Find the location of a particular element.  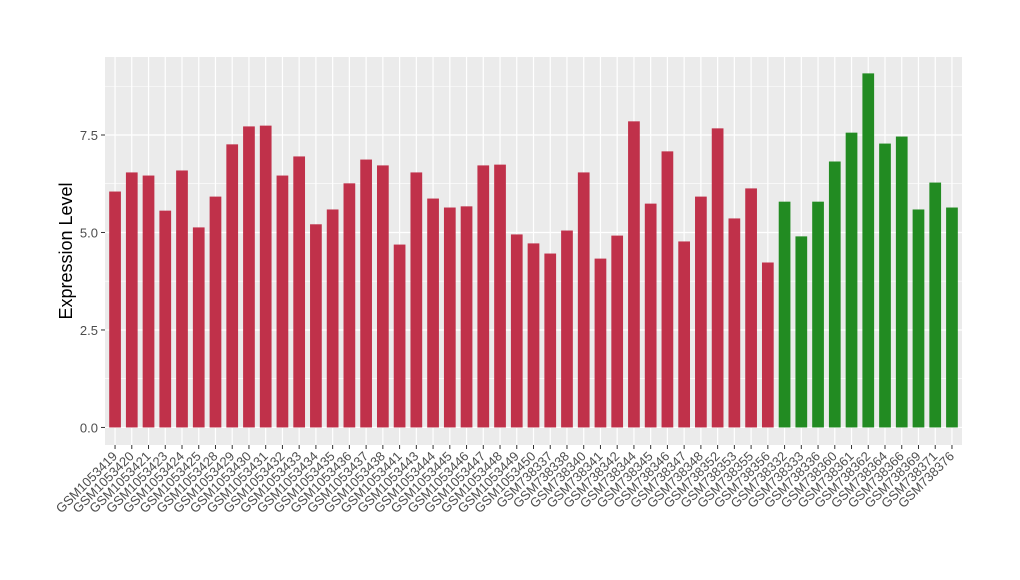

y-tick-label: 5.0 is located at coordinates (89, 232).